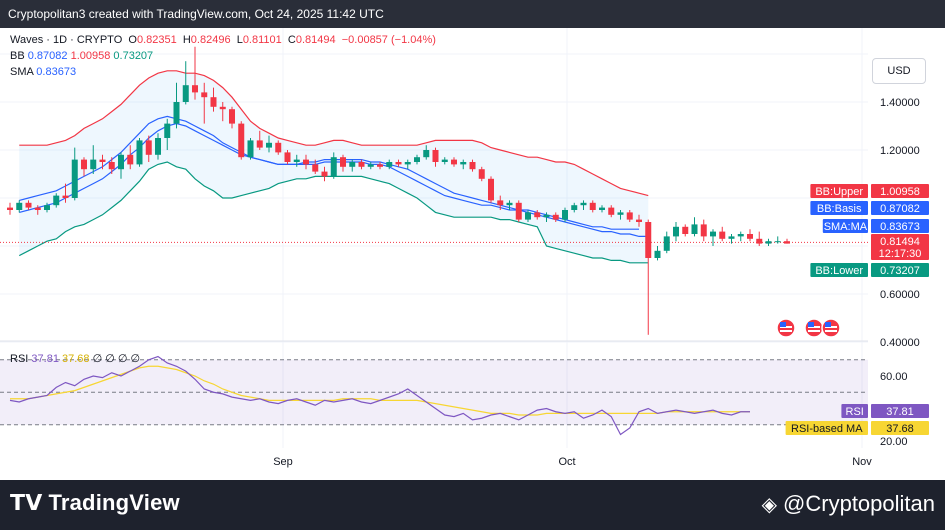 The width and height of the screenshot is (945, 530). What do you see at coordinates (899, 71) in the screenshot?
I see `currency-button: USD` at bounding box center [899, 71].